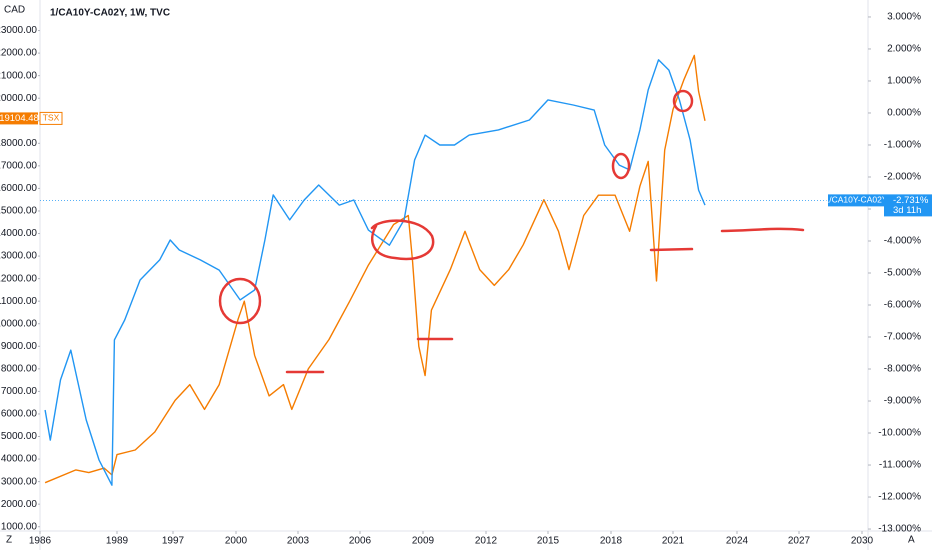 This screenshot has height=550, width=932. Describe the element at coordinates (611, 541) in the screenshot. I see `x-tick-label: 2018` at that location.